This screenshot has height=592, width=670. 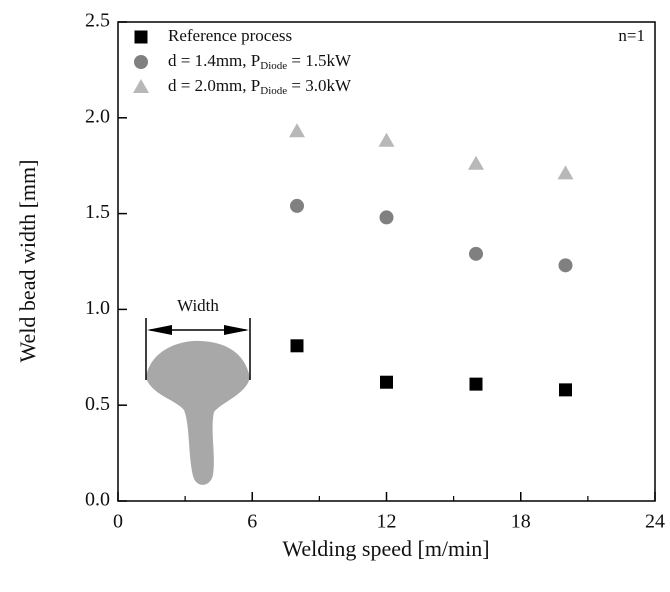 I want to click on y-tick-label: 0.0, so click(x=97, y=500).